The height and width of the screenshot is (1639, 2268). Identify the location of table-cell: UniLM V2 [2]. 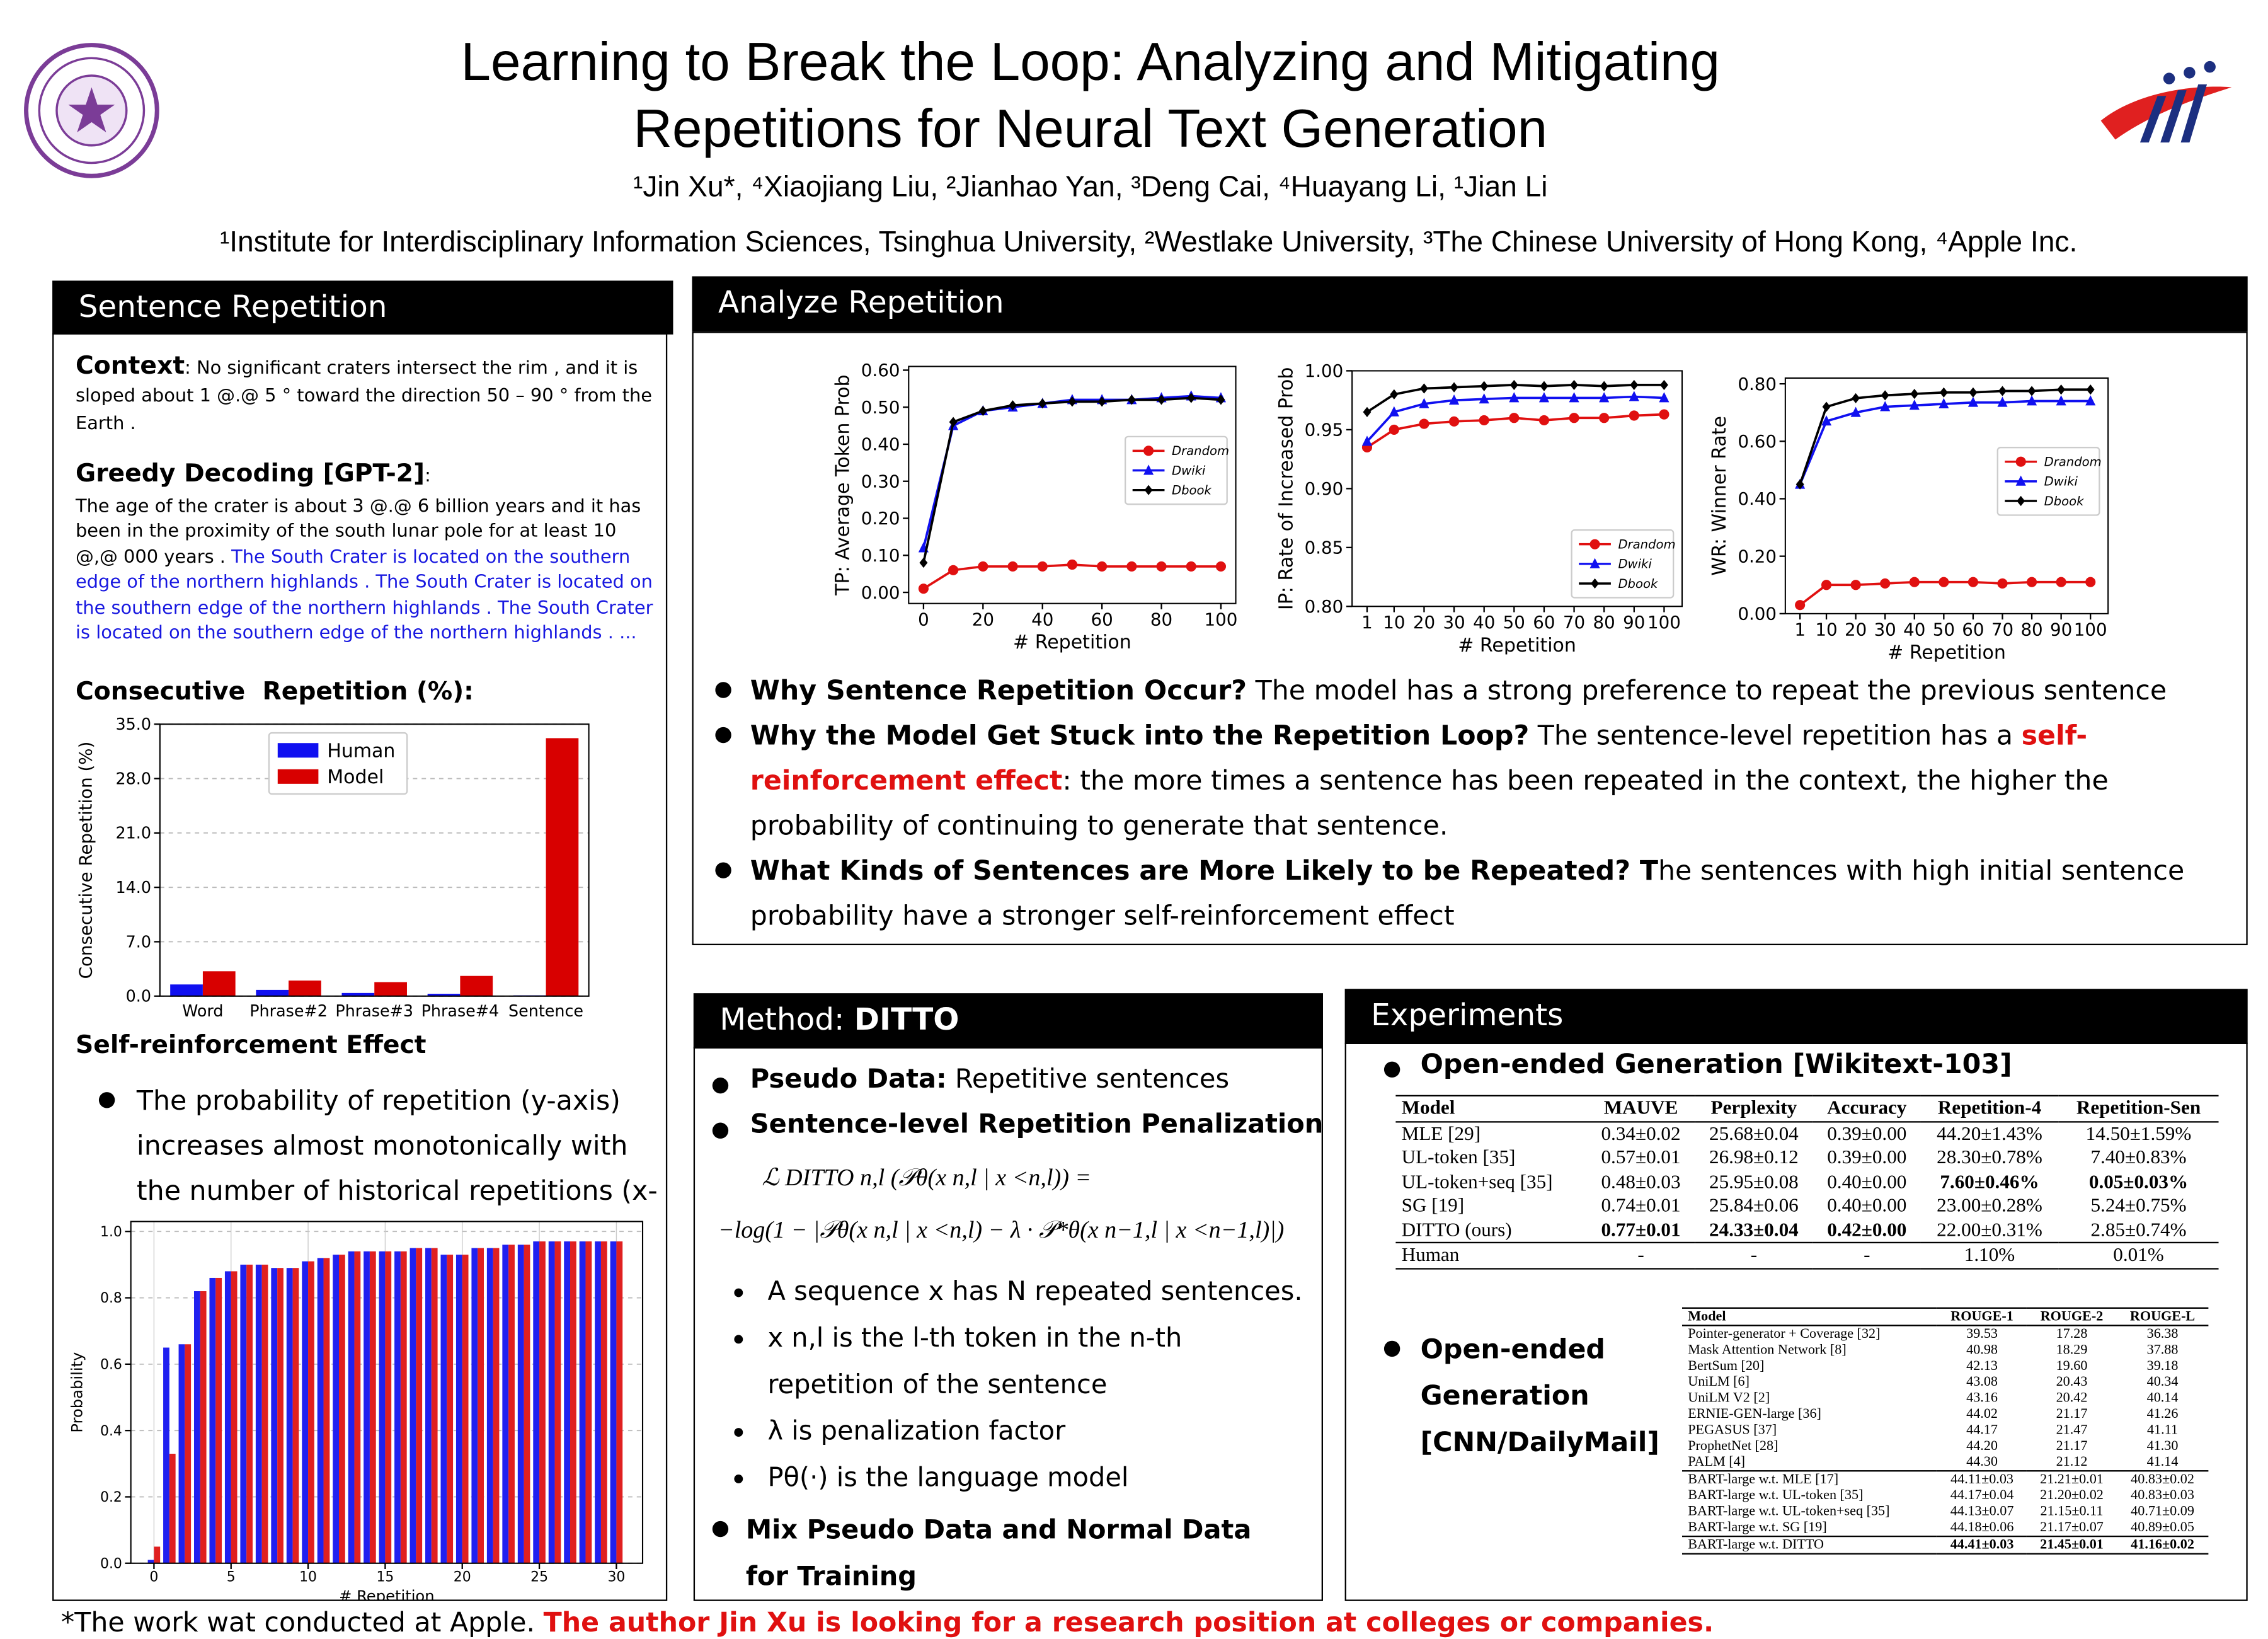
(1729, 1398).